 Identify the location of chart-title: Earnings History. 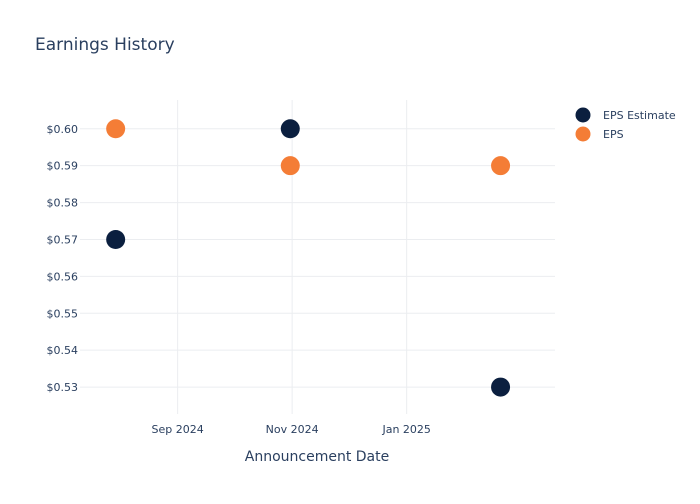
(105, 45).